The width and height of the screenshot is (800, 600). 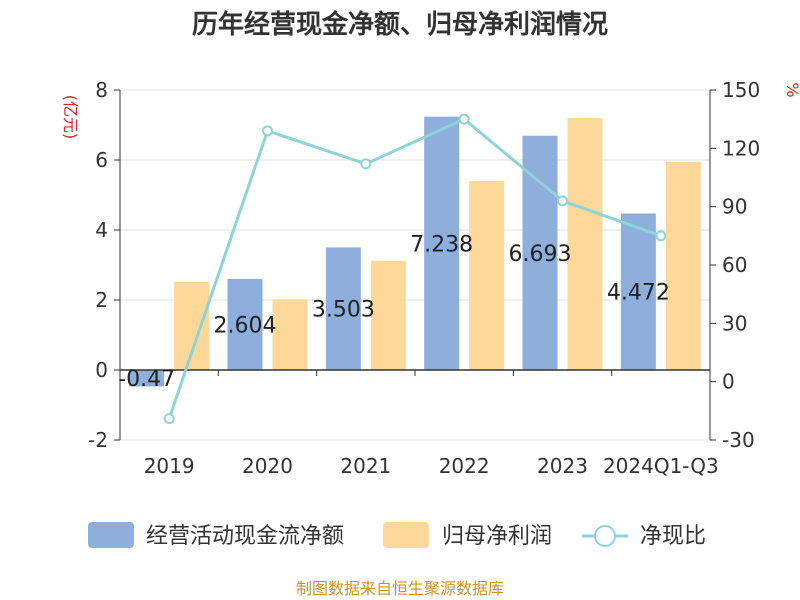 What do you see at coordinates (562, 466) in the screenshot?
I see `x-tick-label: 2023` at bounding box center [562, 466].